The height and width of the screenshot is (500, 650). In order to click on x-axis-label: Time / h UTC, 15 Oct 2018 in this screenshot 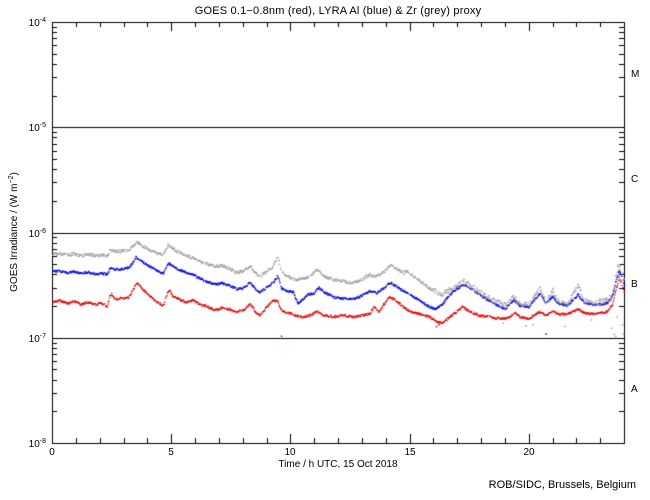, I will do `click(338, 464)`.